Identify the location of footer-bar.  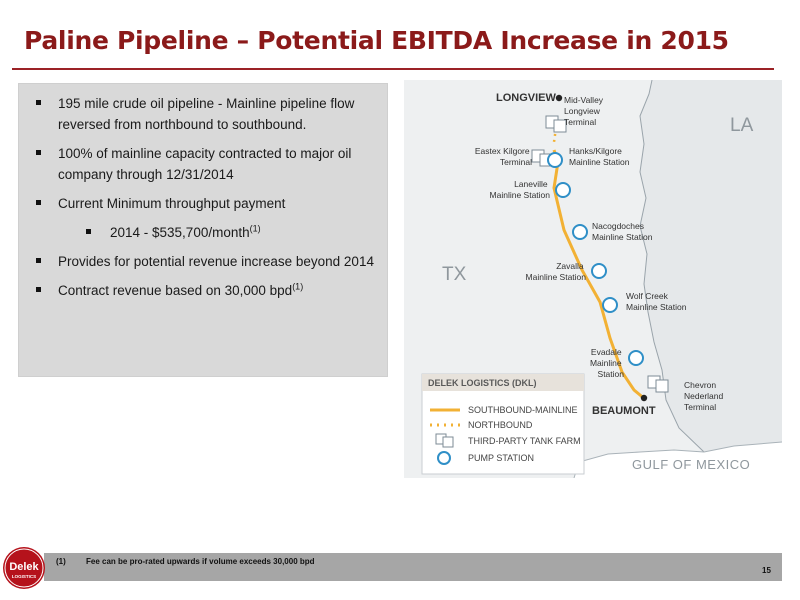
(413, 567).